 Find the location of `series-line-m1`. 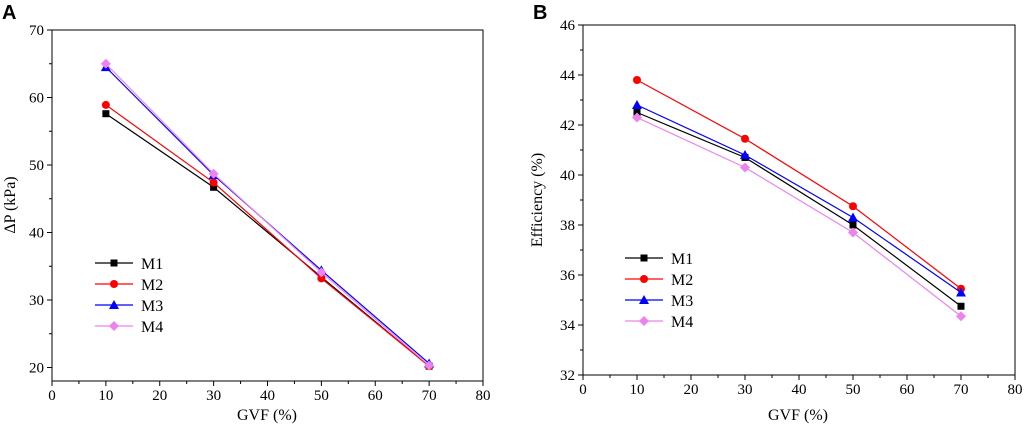

series-line-m1 is located at coordinates (799, 209).